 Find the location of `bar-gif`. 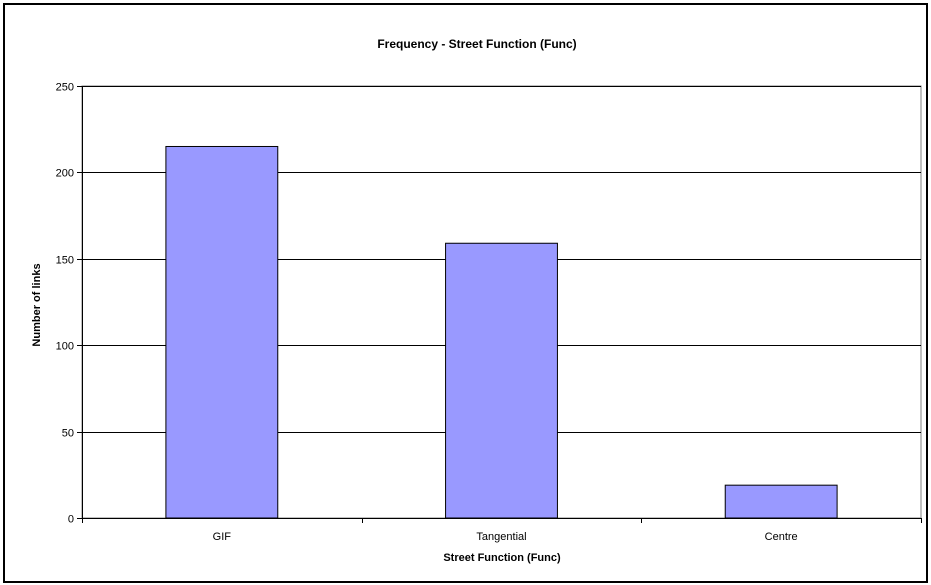

bar-gif is located at coordinates (222, 332).